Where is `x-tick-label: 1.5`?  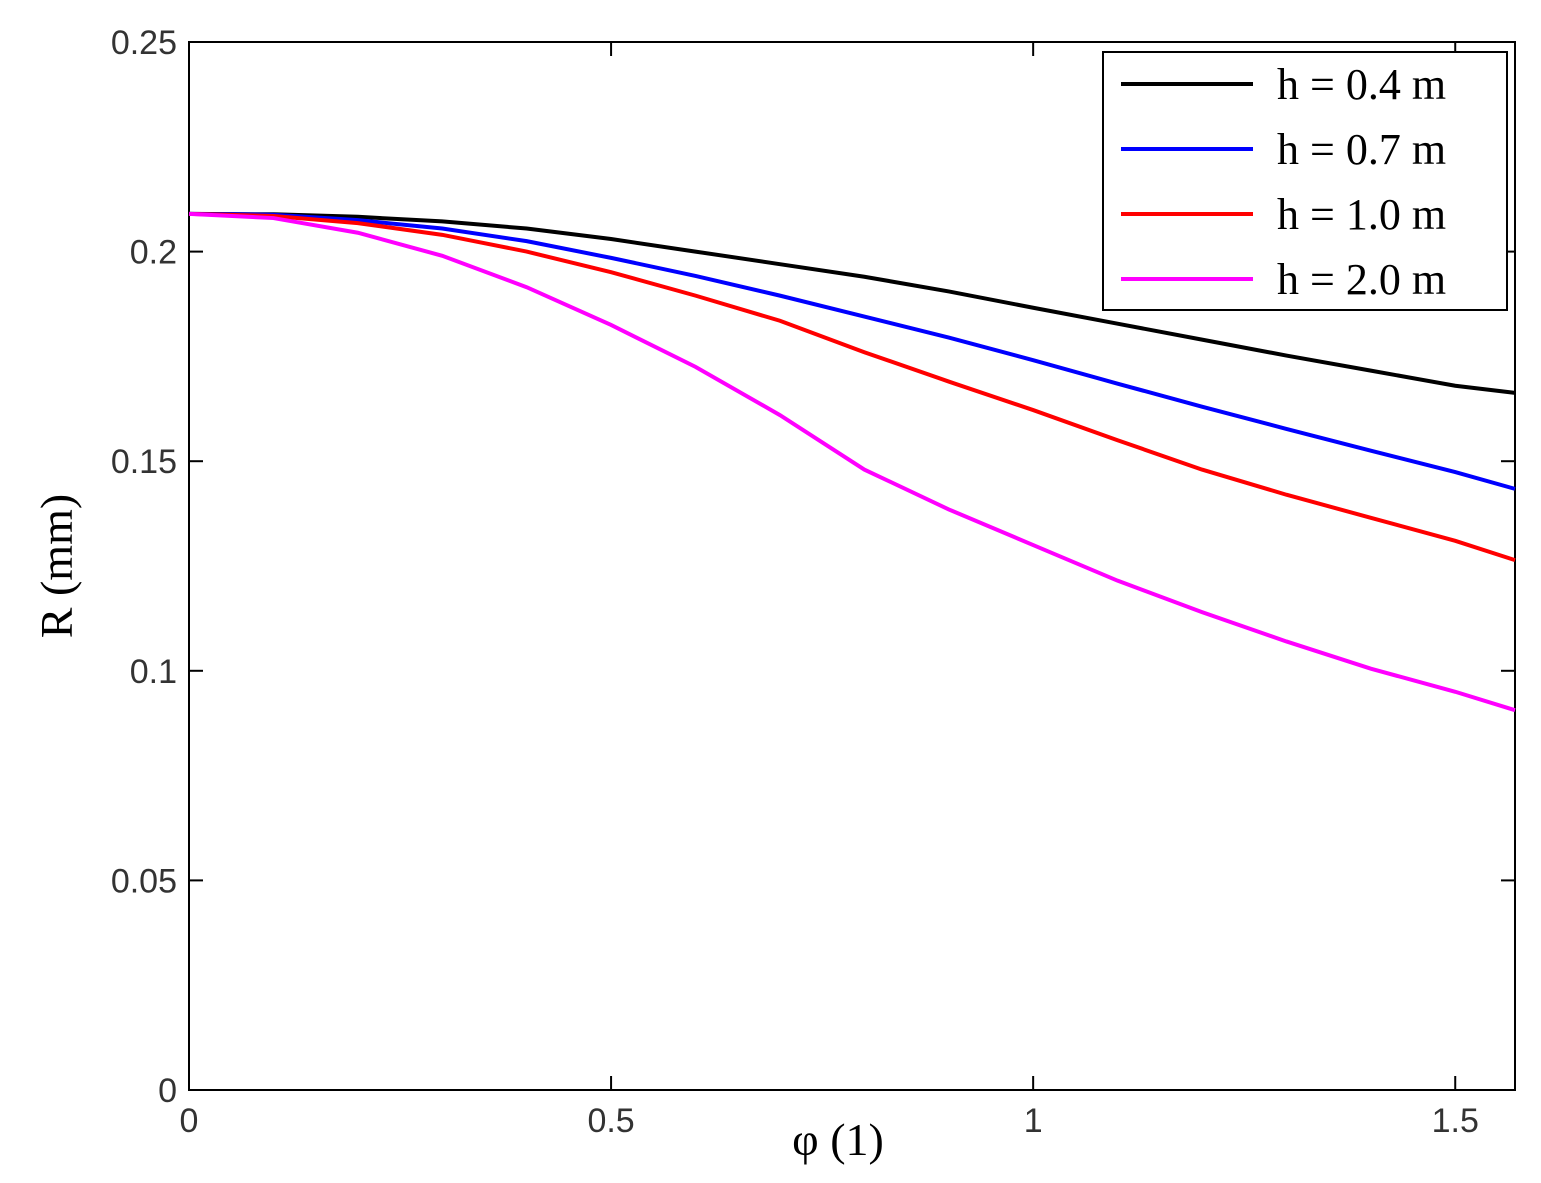 x-tick-label: 1.5 is located at coordinates (1455, 1121).